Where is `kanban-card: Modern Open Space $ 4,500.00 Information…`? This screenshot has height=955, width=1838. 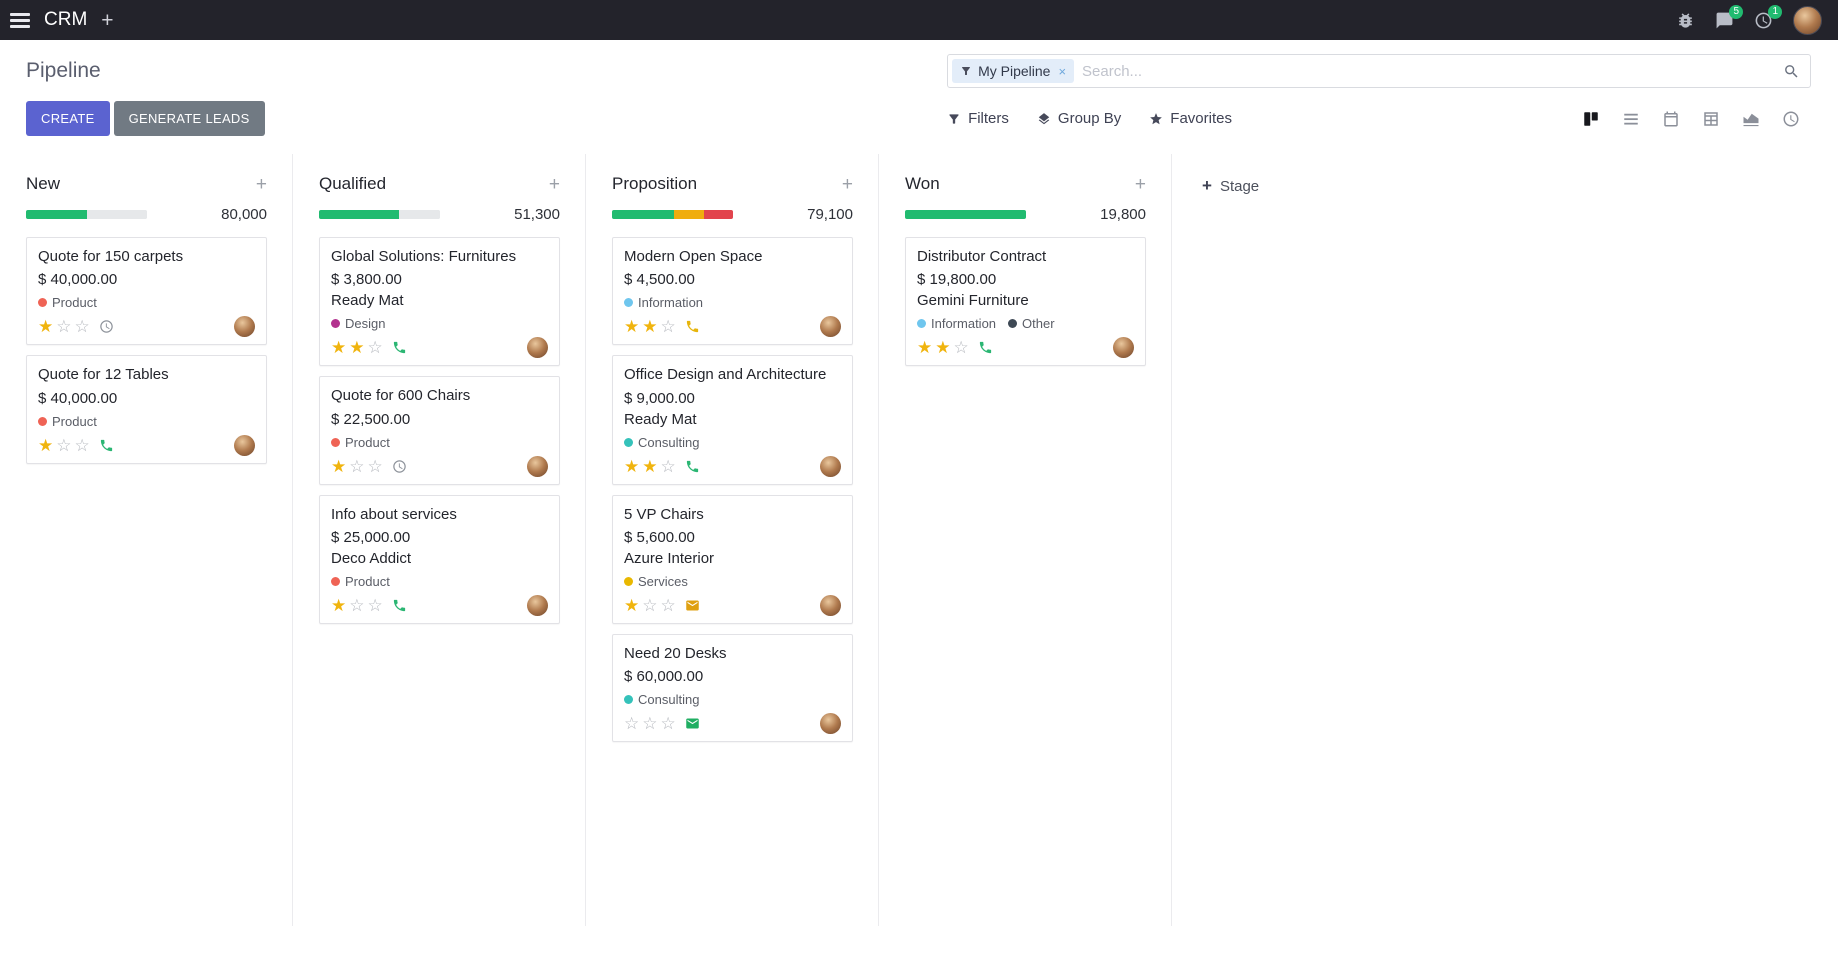 kanban-card: Modern Open Space $ 4,500.00 Information… is located at coordinates (732, 291).